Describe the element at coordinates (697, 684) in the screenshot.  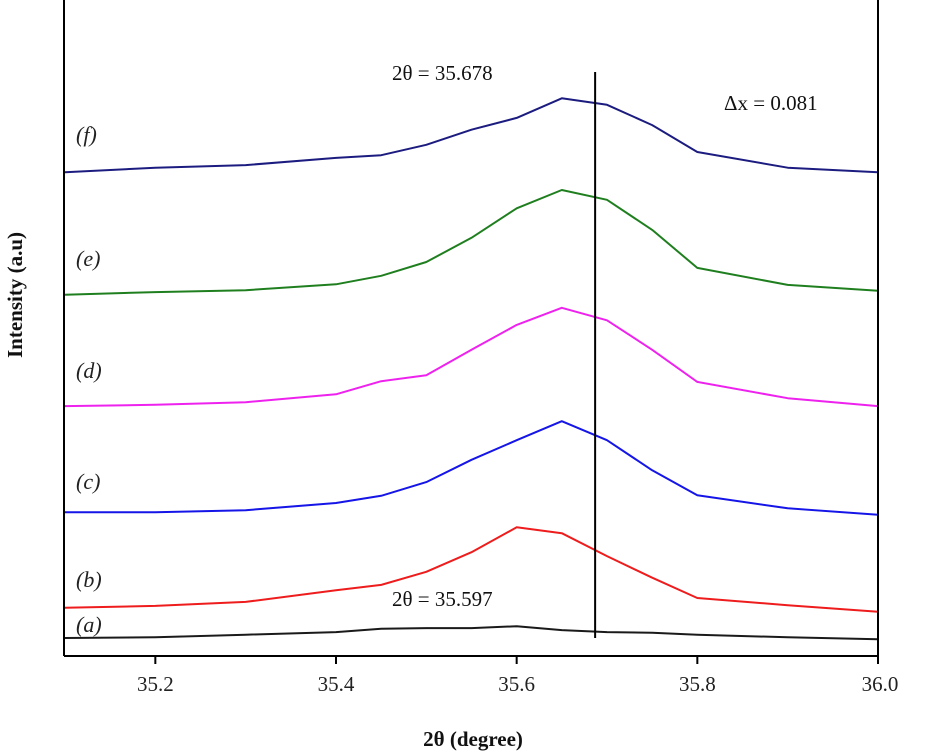
I see `x-tick-label: 35.8` at that location.